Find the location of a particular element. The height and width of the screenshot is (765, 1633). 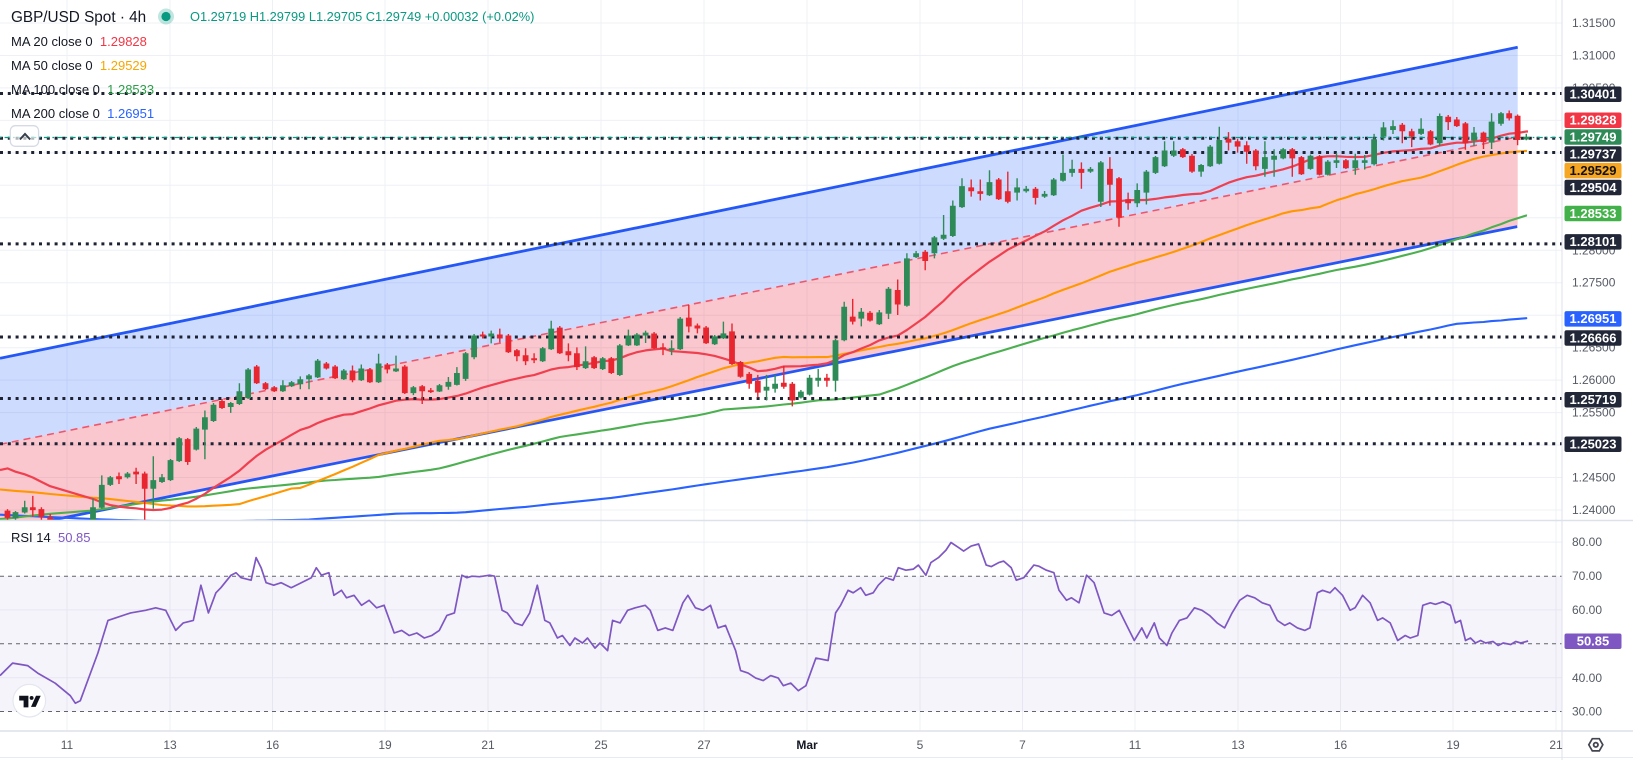

svg-text: 1.26951 is located at coordinates (1593, 318).